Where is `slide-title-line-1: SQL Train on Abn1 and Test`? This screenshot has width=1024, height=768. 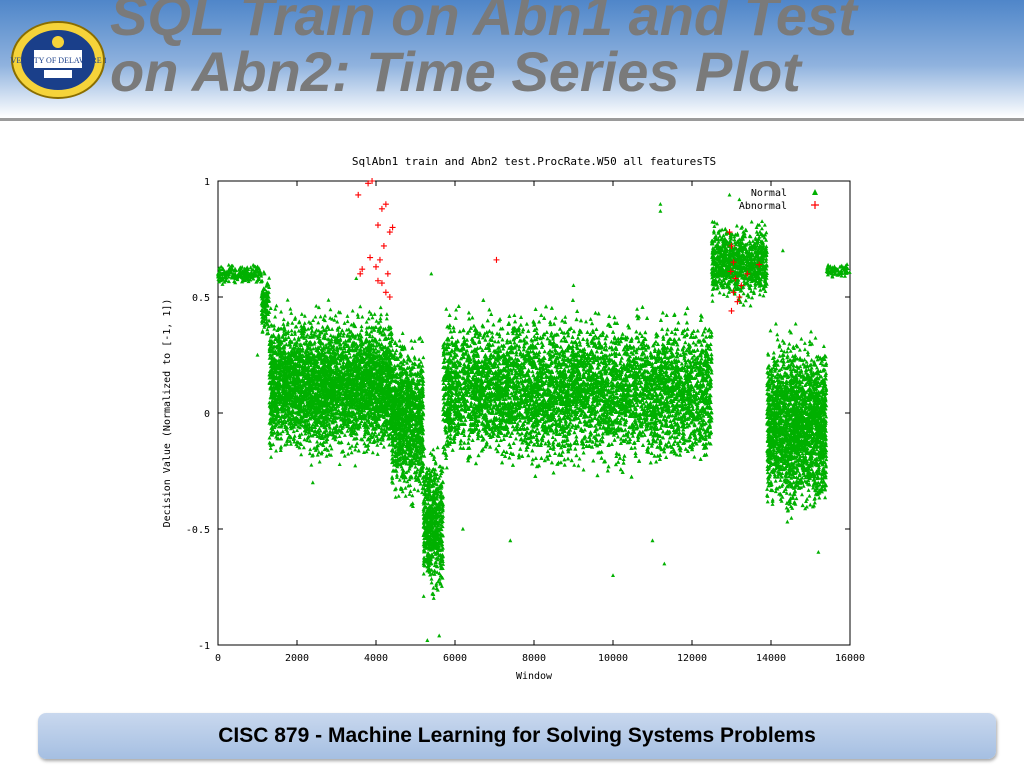 slide-title-line-1: SQL Train on Abn1 and Test is located at coordinates (483, 22).